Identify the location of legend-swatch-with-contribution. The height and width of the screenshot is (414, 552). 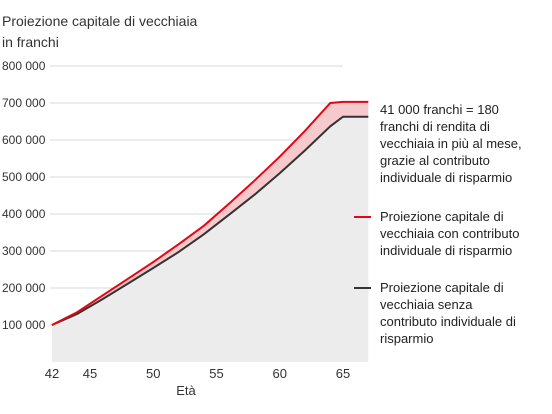
(362, 217).